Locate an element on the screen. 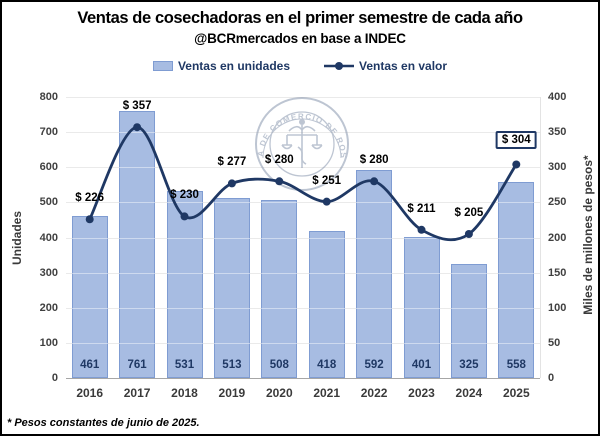 The width and height of the screenshot is (600, 436). bar-value-label: 531 is located at coordinates (184, 364).